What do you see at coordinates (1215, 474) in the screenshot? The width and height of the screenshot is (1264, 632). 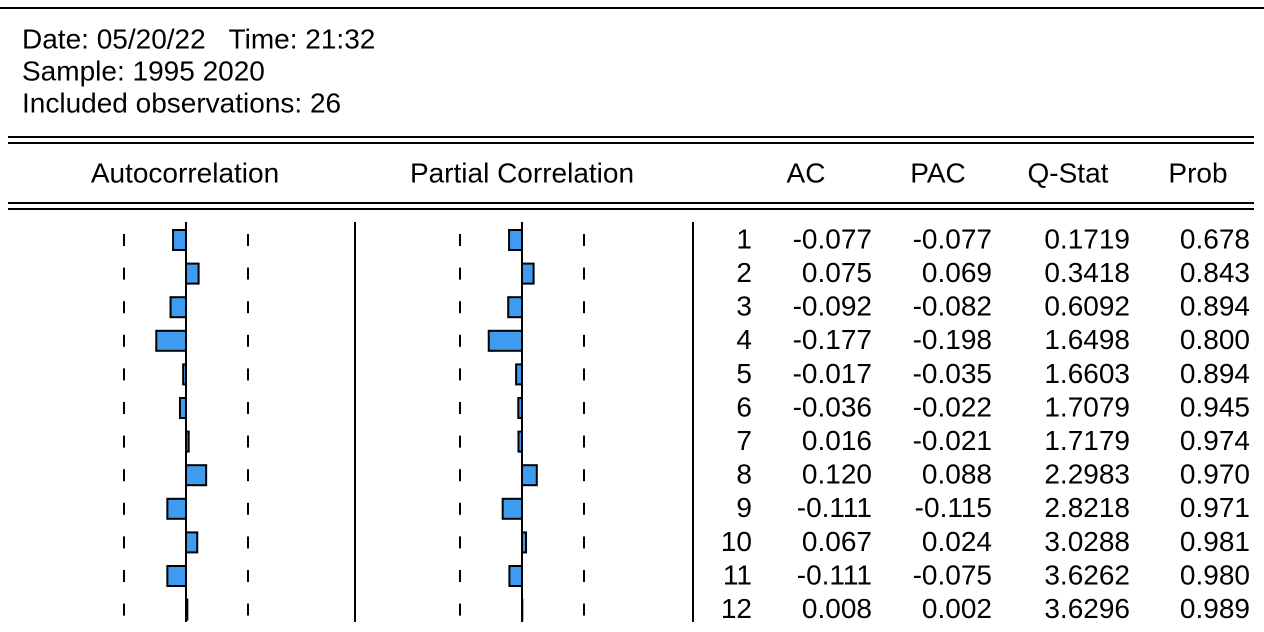 I see `cell: 0.970` at bounding box center [1215, 474].